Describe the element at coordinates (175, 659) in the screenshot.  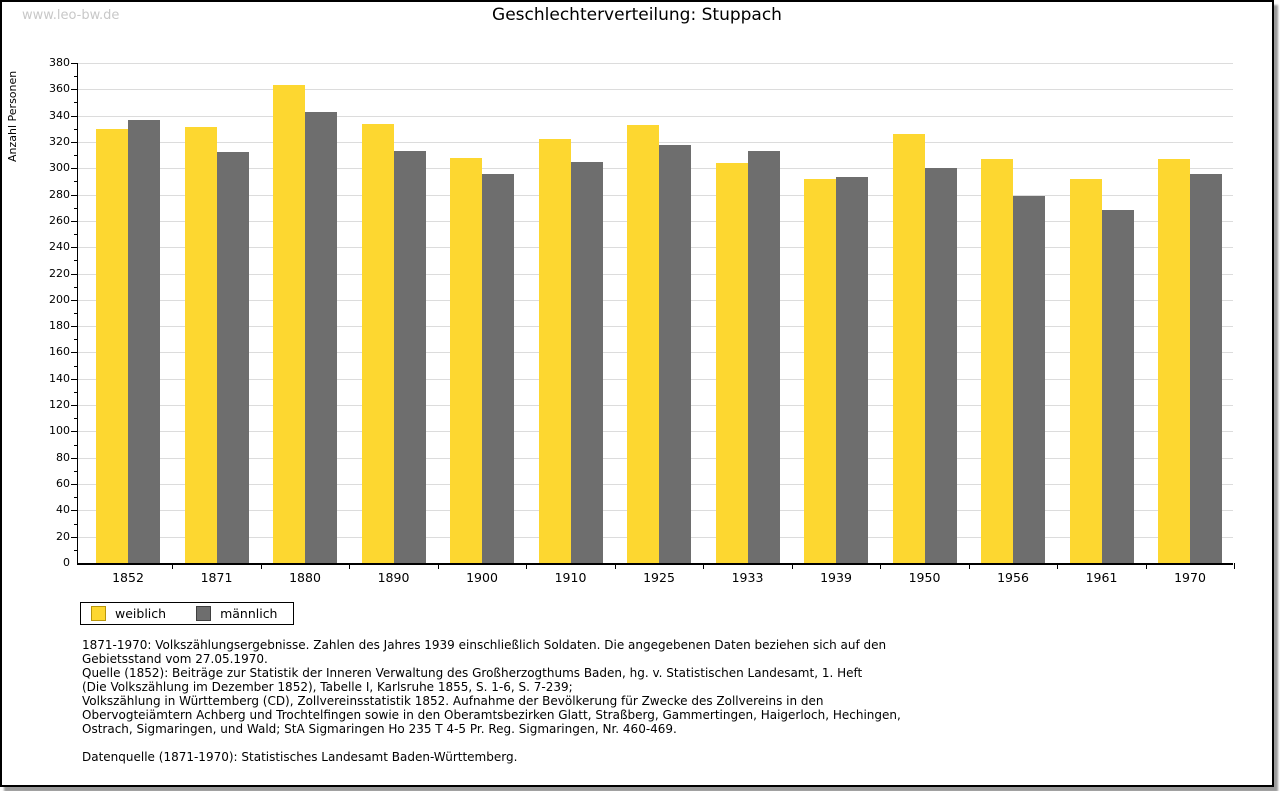
I see `footnote-line: Gebietsstand vom 27.05.1970.` at that location.